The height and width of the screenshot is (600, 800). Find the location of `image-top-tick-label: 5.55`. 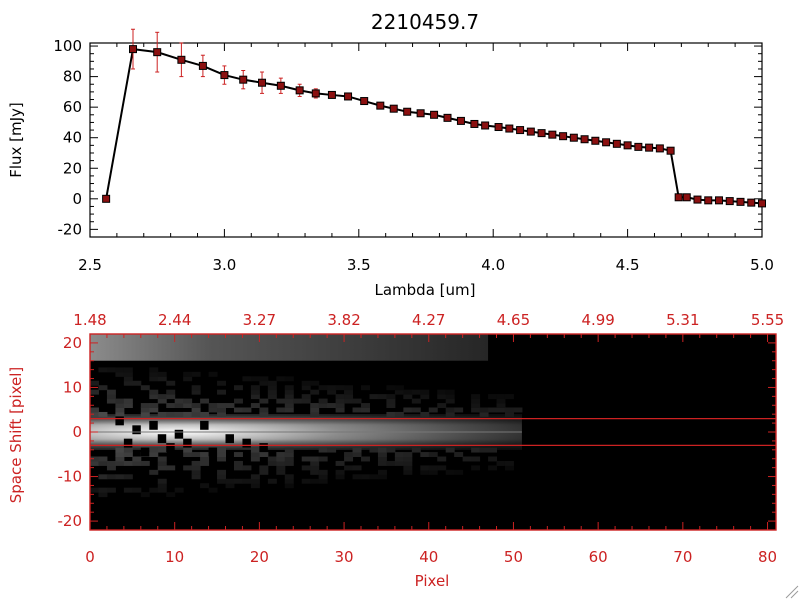

image-top-tick-label: 5.55 is located at coordinates (767, 320).